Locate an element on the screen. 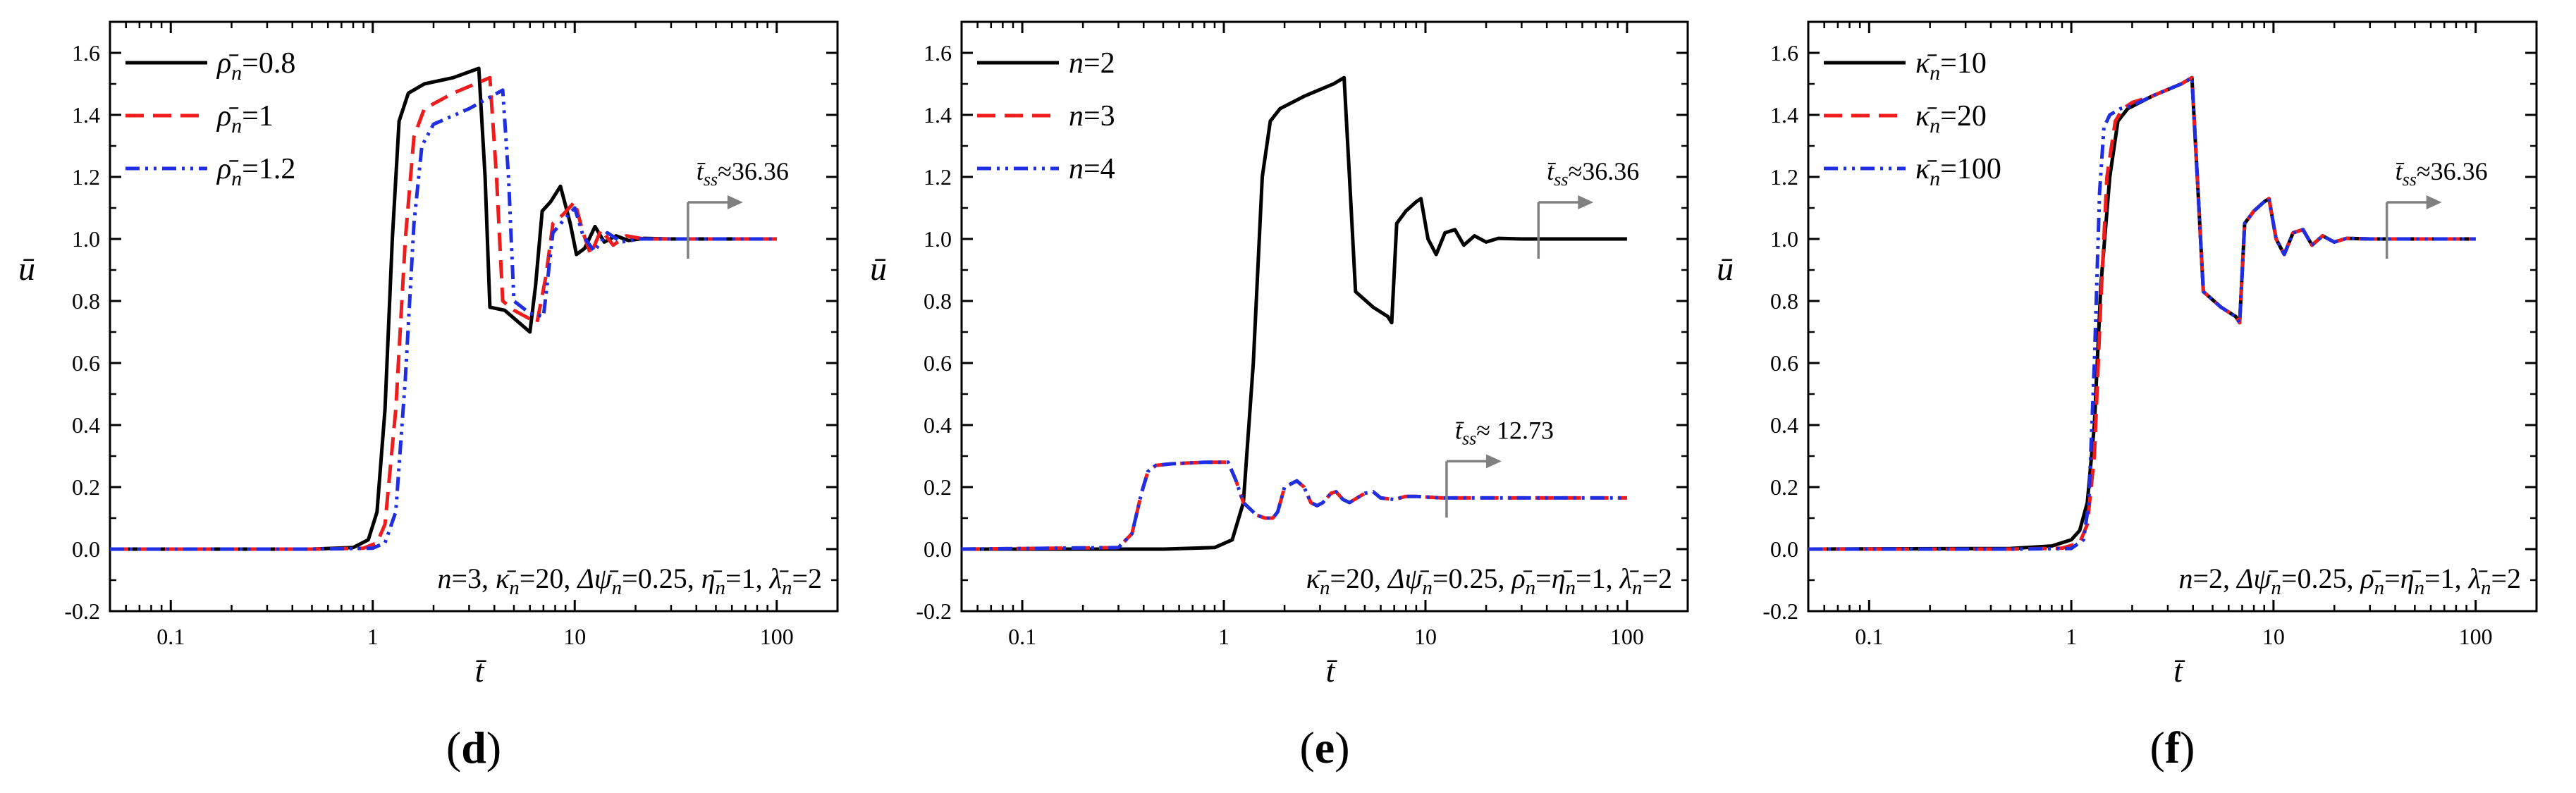 This screenshot has height=793, width=2576. panel-label-e: (e) is located at coordinates (1324, 748).